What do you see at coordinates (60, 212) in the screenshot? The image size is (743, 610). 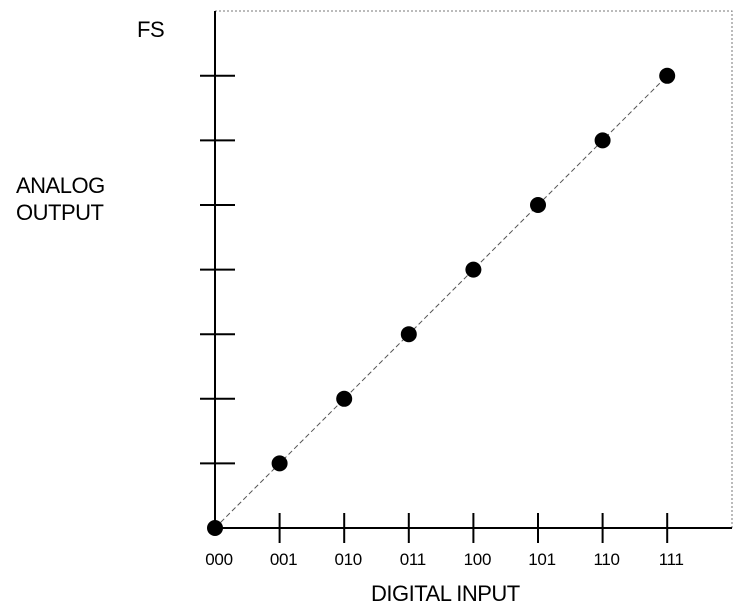 I see `y-axis-label-line-2: OUTPUT` at bounding box center [60, 212].